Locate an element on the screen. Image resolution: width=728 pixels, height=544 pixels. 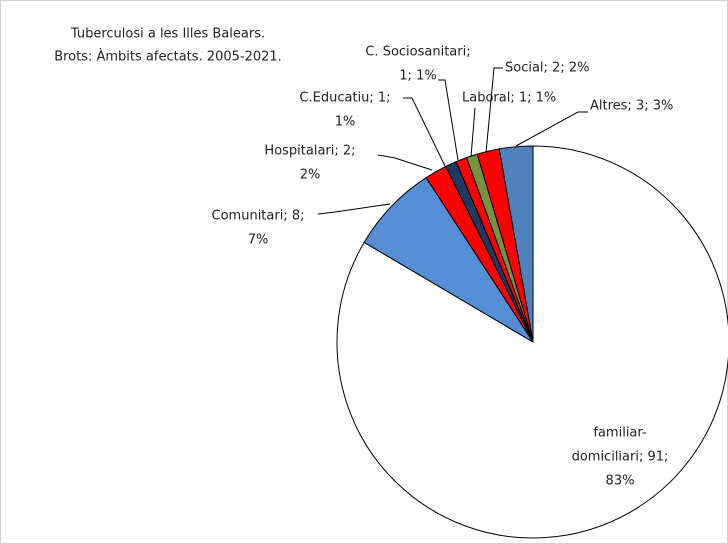
data-label: Social; 2; 2% is located at coordinates (547, 68).